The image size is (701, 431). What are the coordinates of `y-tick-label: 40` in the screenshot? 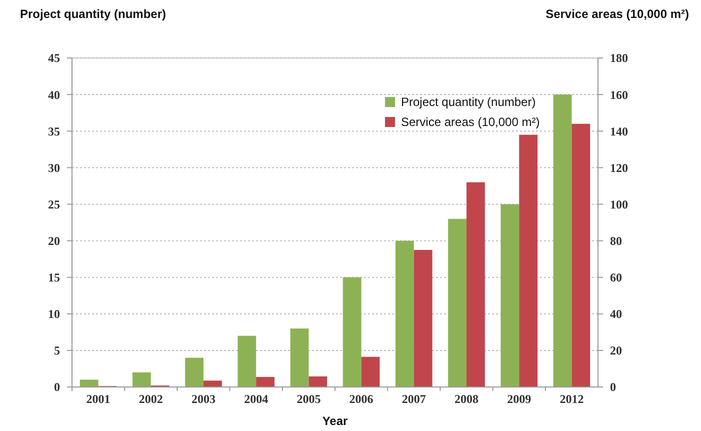 It's located at (54, 95).